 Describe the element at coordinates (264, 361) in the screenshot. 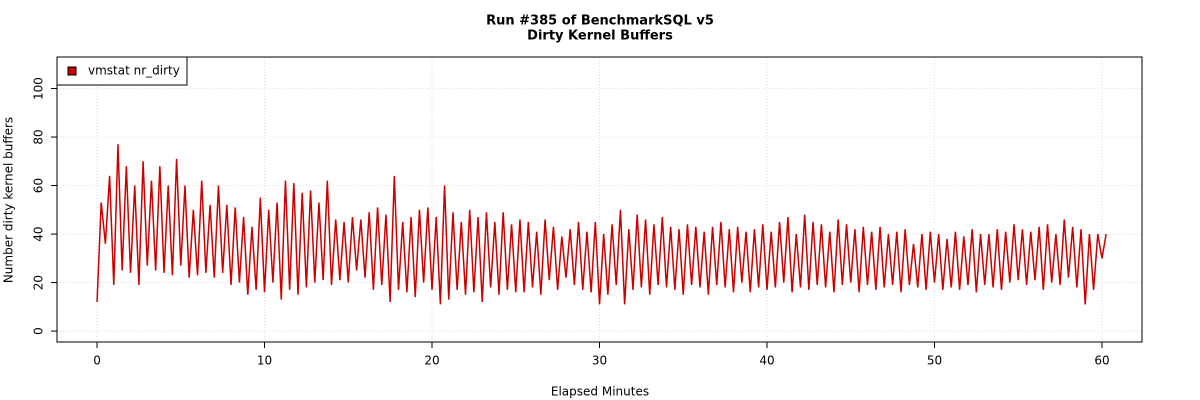

I see `x-tick-label: 10` at that location.